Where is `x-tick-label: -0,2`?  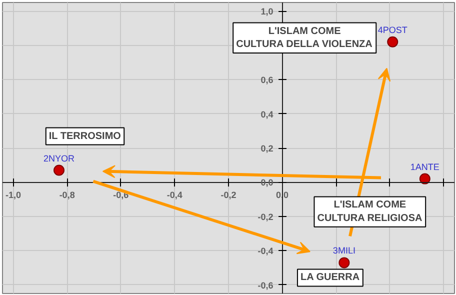 x-tick-label: -0,2 is located at coordinates (228, 195).